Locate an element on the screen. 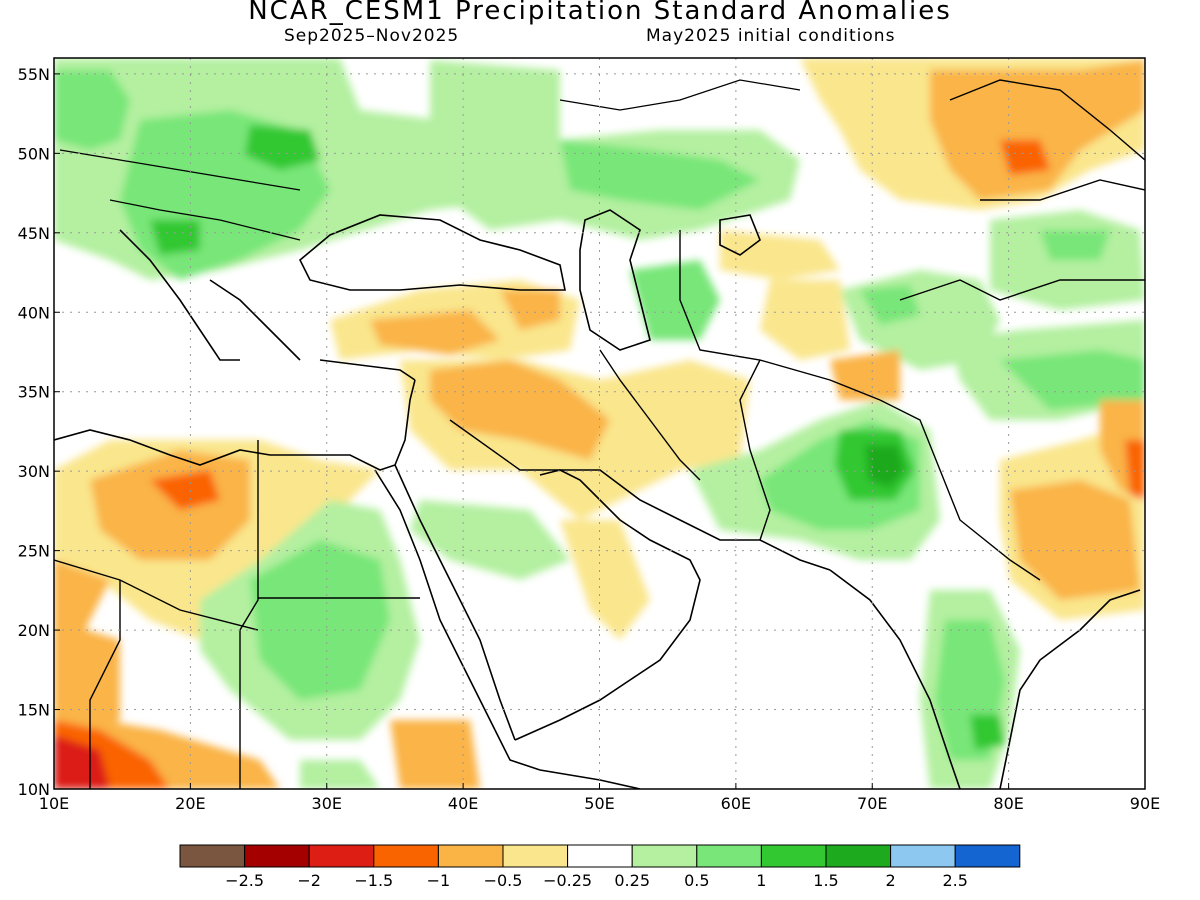 The height and width of the screenshot is (900, 1200). legend-label: −0.5 is located at coordinates (503, 880).